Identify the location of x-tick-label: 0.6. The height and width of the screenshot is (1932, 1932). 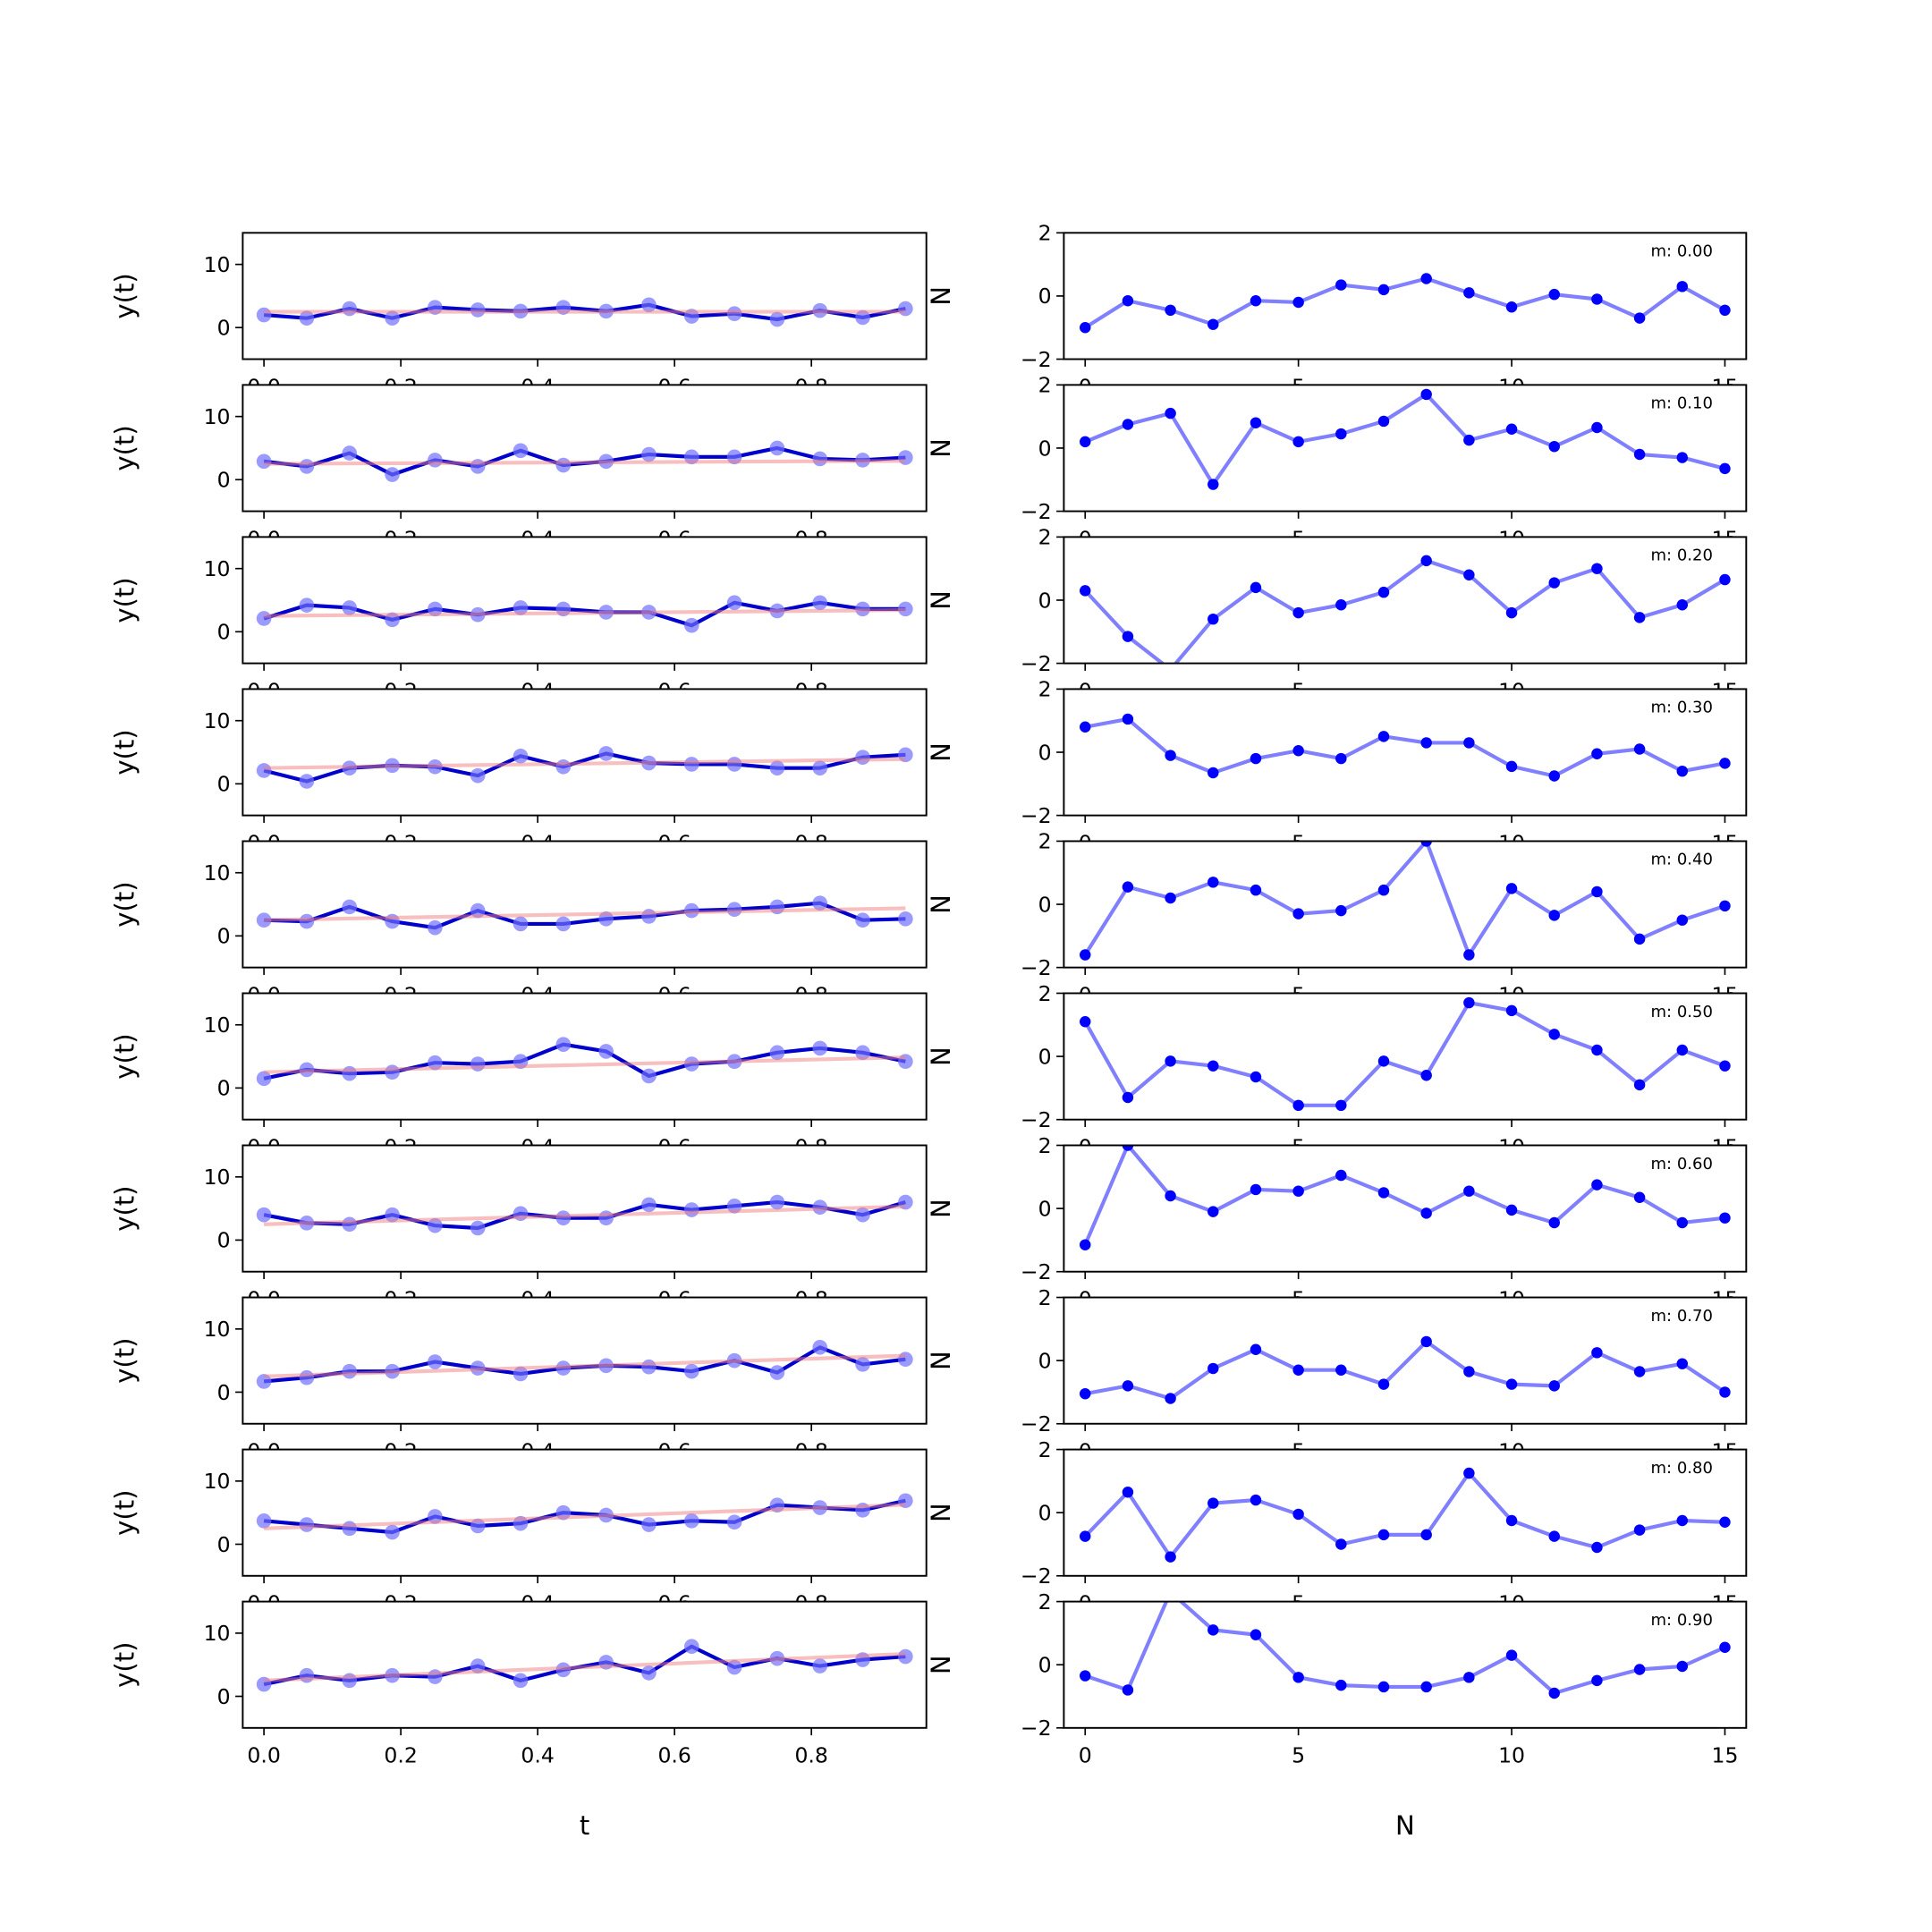
(674, 1755).